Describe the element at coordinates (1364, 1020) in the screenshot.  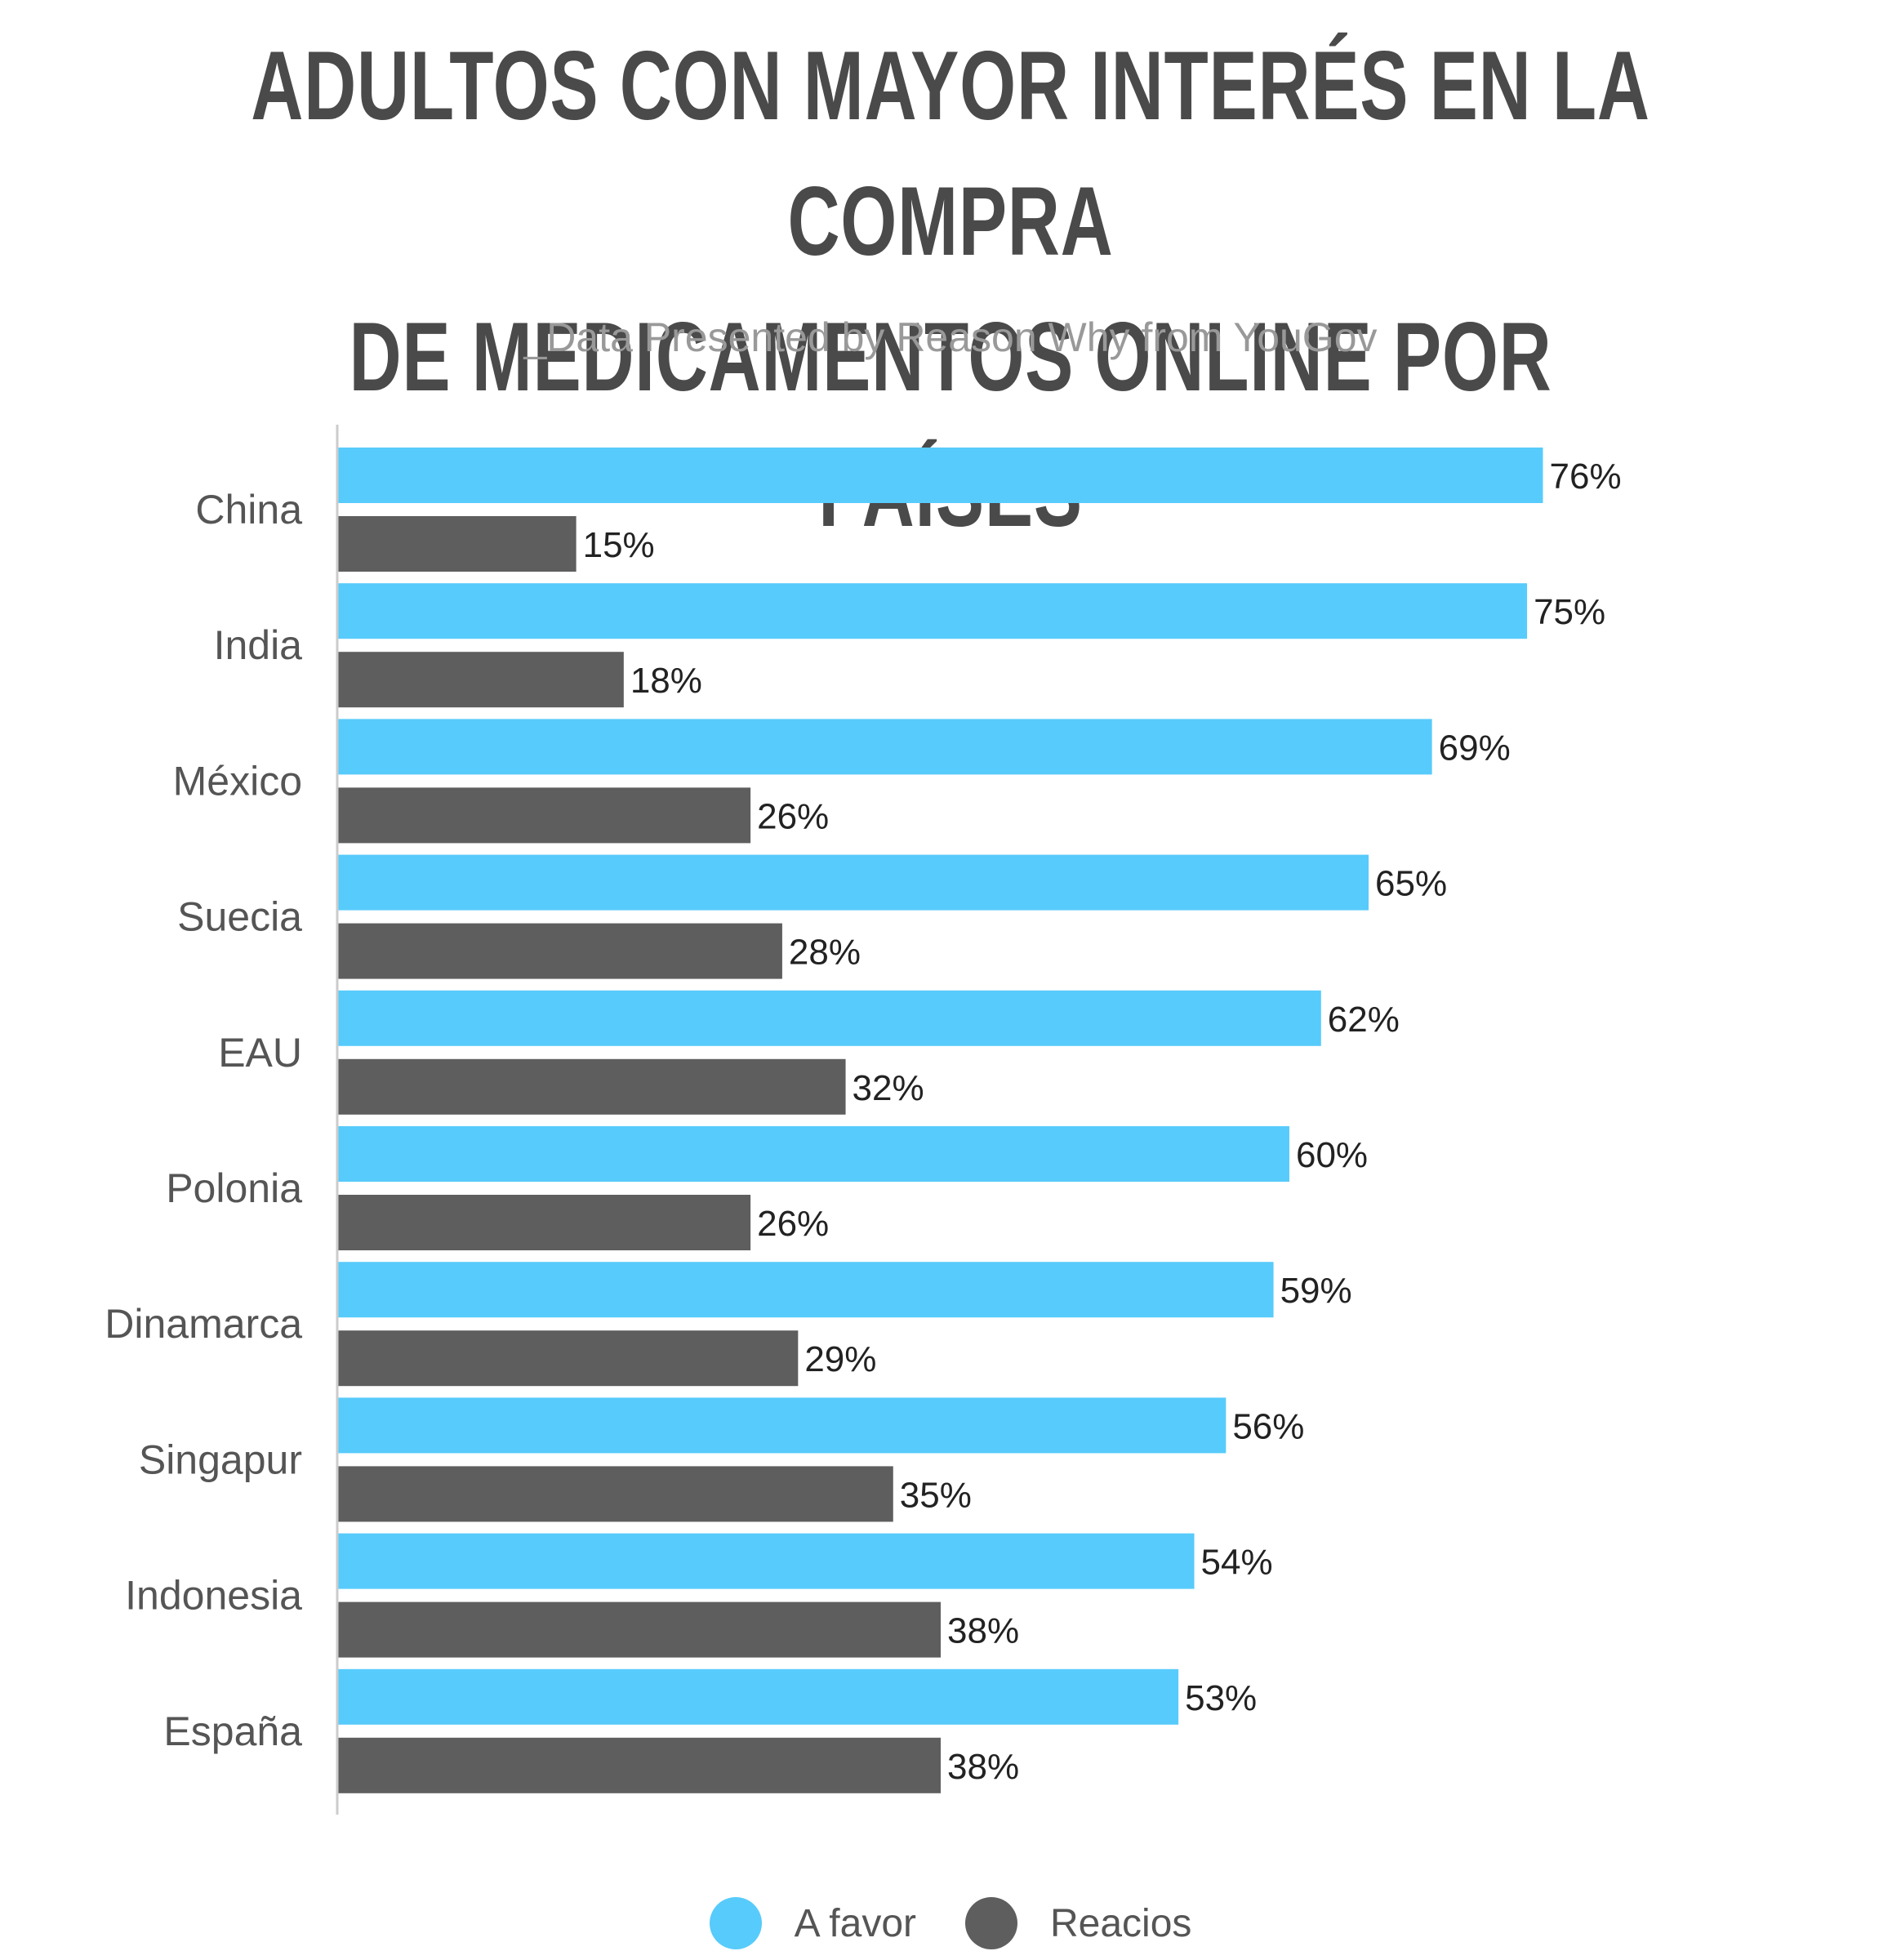
I see `data-label-a-favor-eau: 62%` at that location.